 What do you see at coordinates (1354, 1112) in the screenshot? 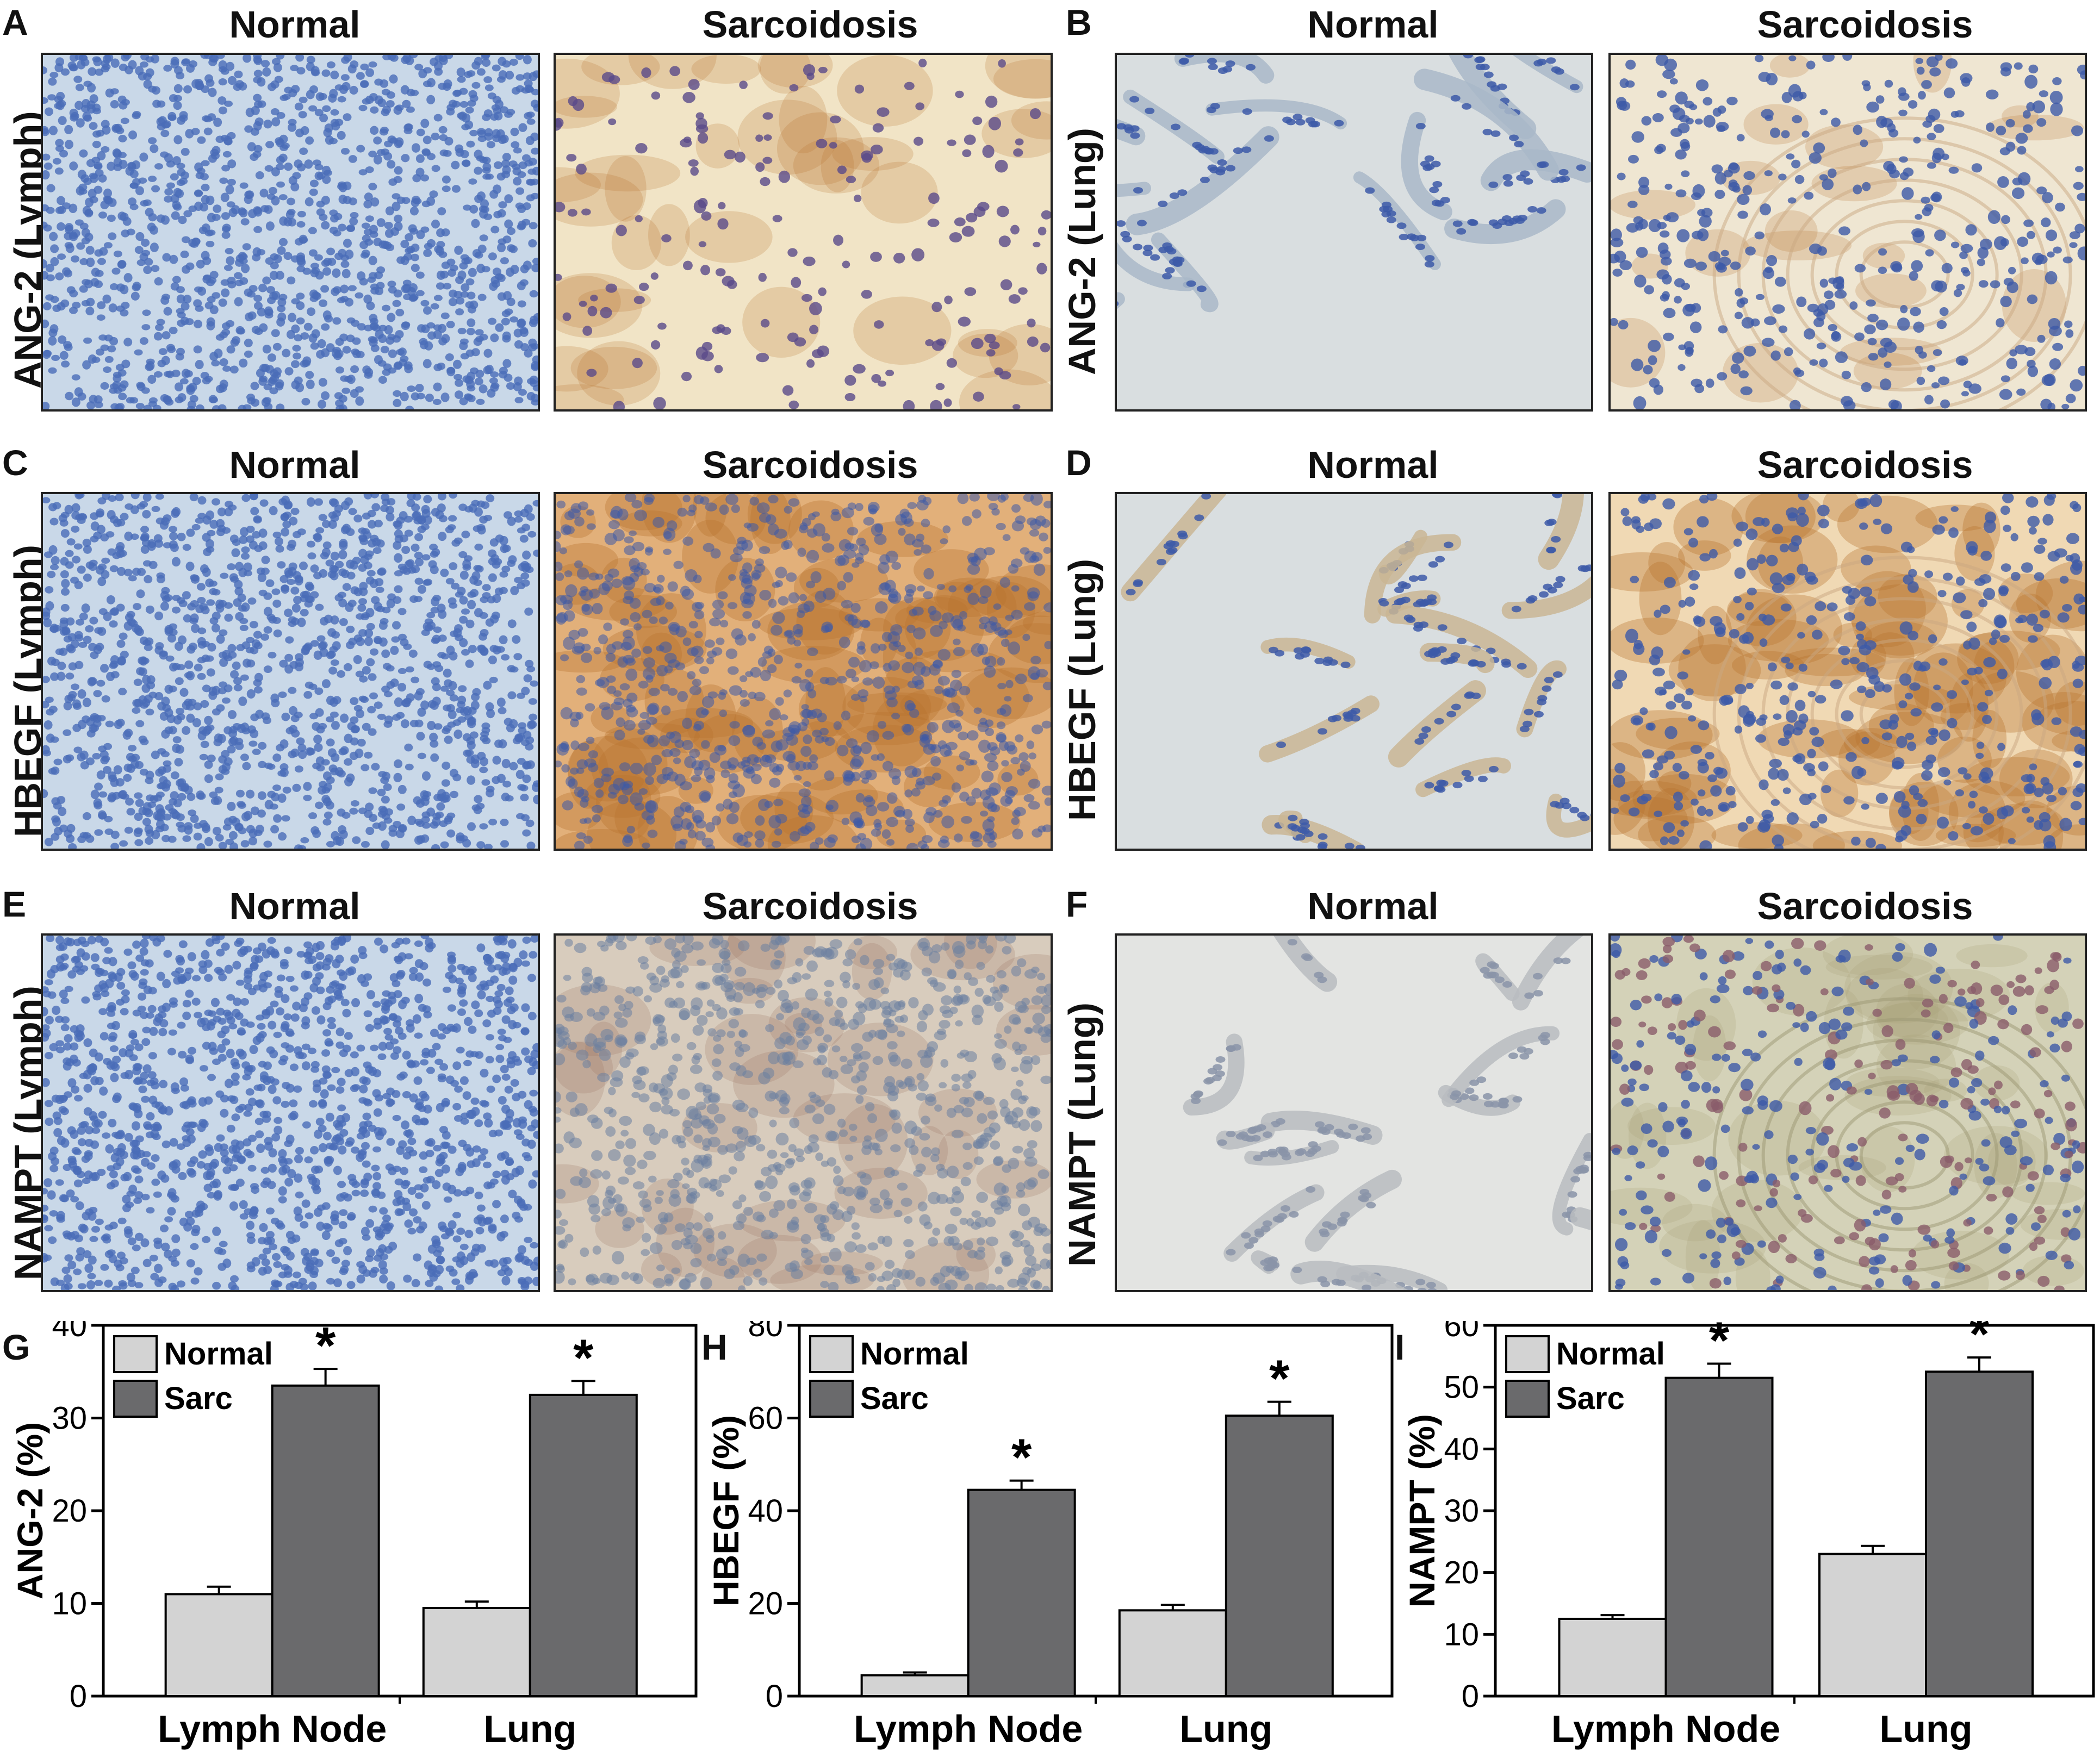
I see `micrograph-f-normal` at bounding box center [1354, 1112].